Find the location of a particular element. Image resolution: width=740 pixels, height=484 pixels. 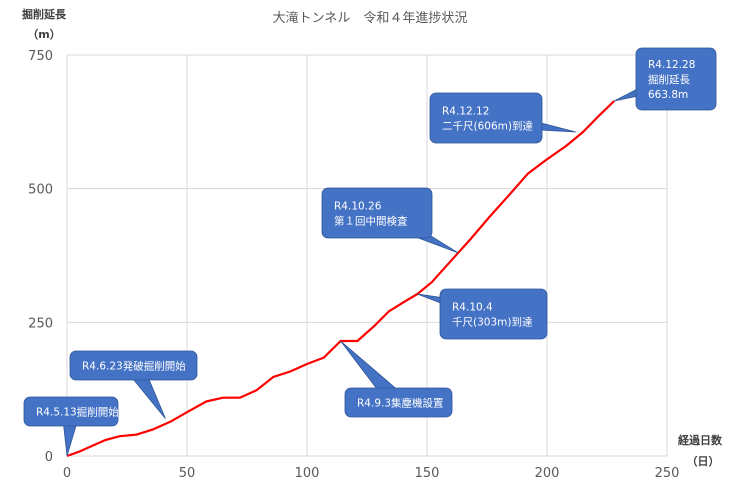

y-axis-title: 掘削延長 is located at coordinates (44, 14).